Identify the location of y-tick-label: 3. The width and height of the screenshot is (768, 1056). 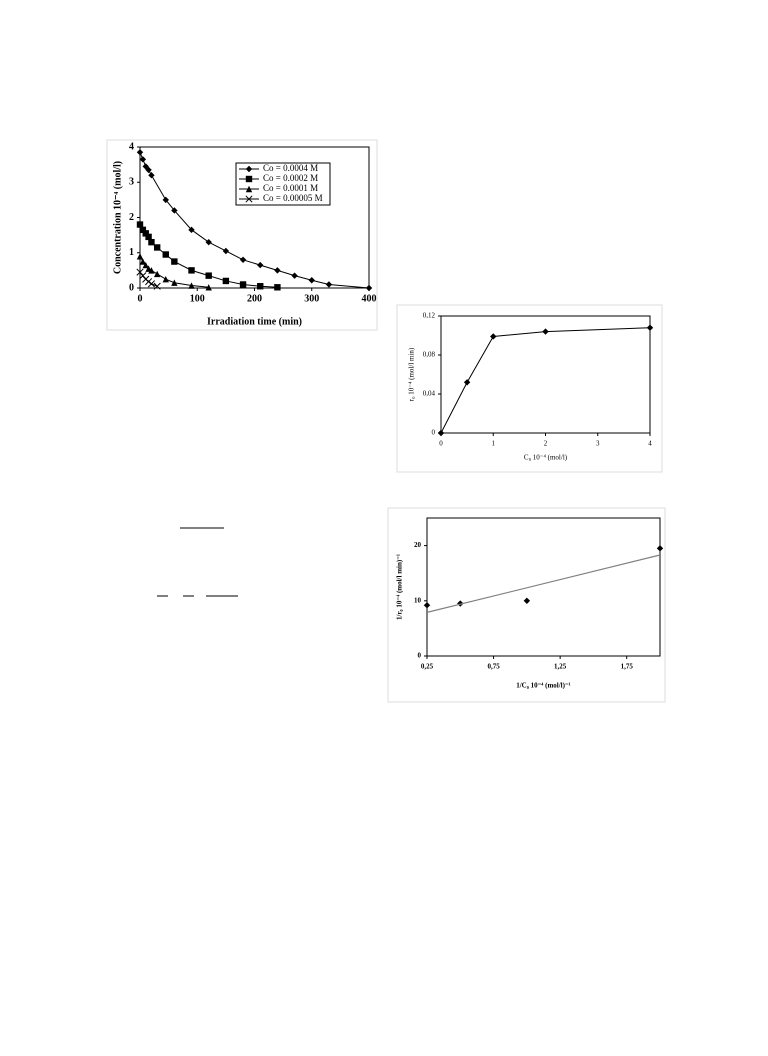
(131, 182).